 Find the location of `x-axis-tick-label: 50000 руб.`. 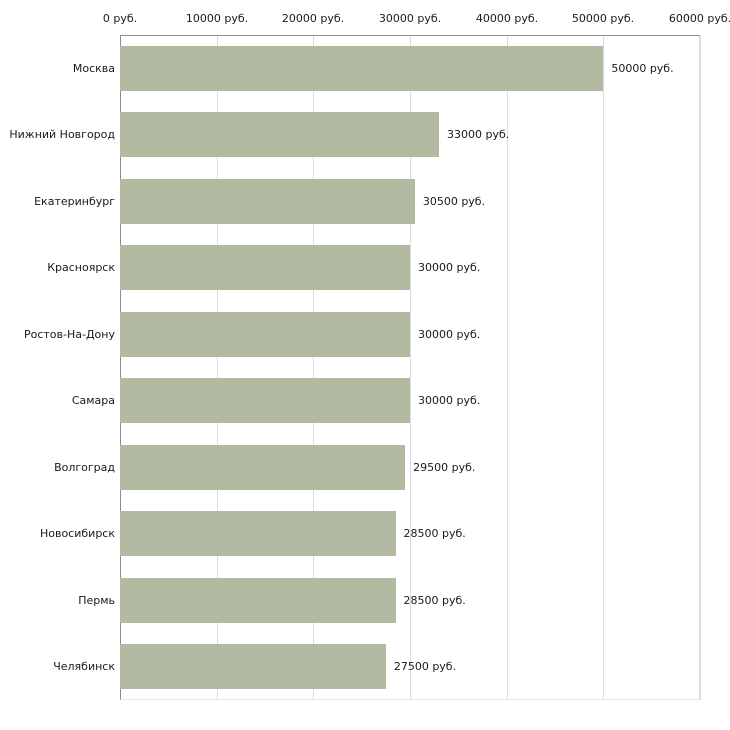

x-axis-tick-label: 50000 руб. is located at coordinates (603, 18).